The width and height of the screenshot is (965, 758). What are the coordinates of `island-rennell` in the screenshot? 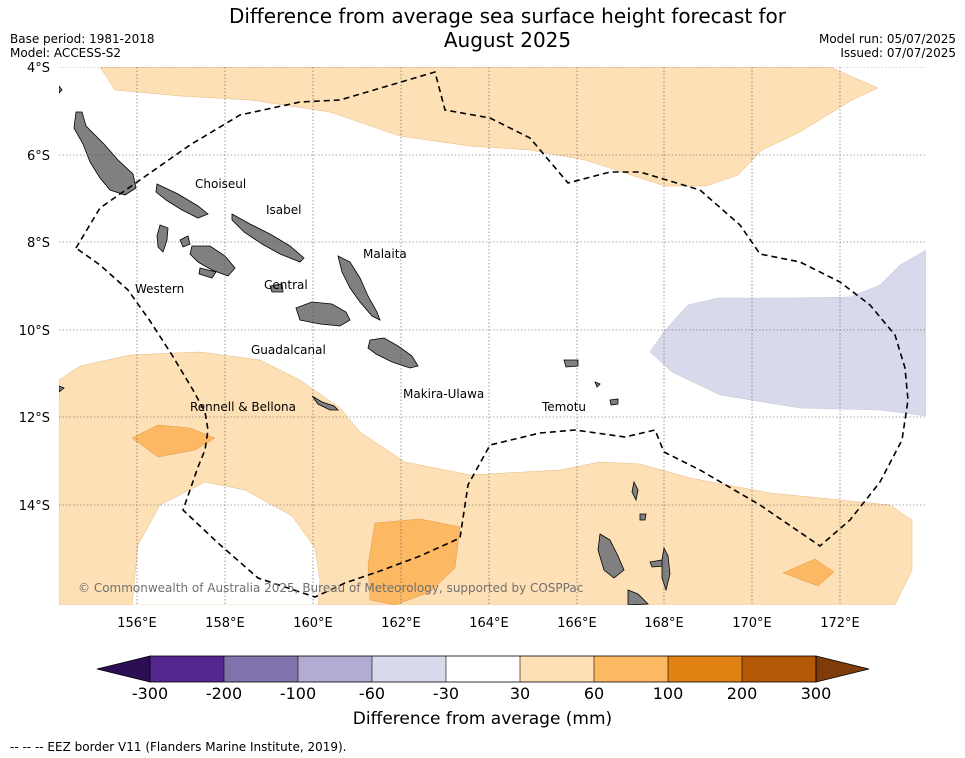 It's located at (325, 403).